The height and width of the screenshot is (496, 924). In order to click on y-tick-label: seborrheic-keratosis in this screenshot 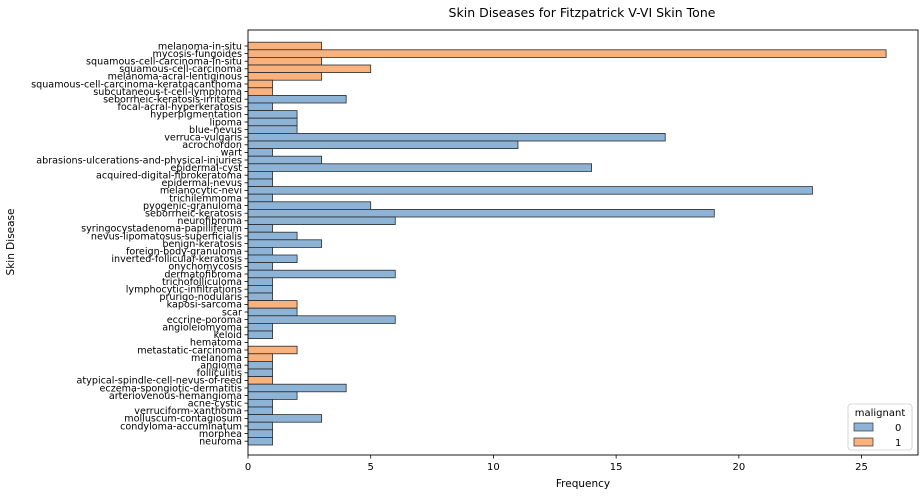, I will do `click(193, 214)`.